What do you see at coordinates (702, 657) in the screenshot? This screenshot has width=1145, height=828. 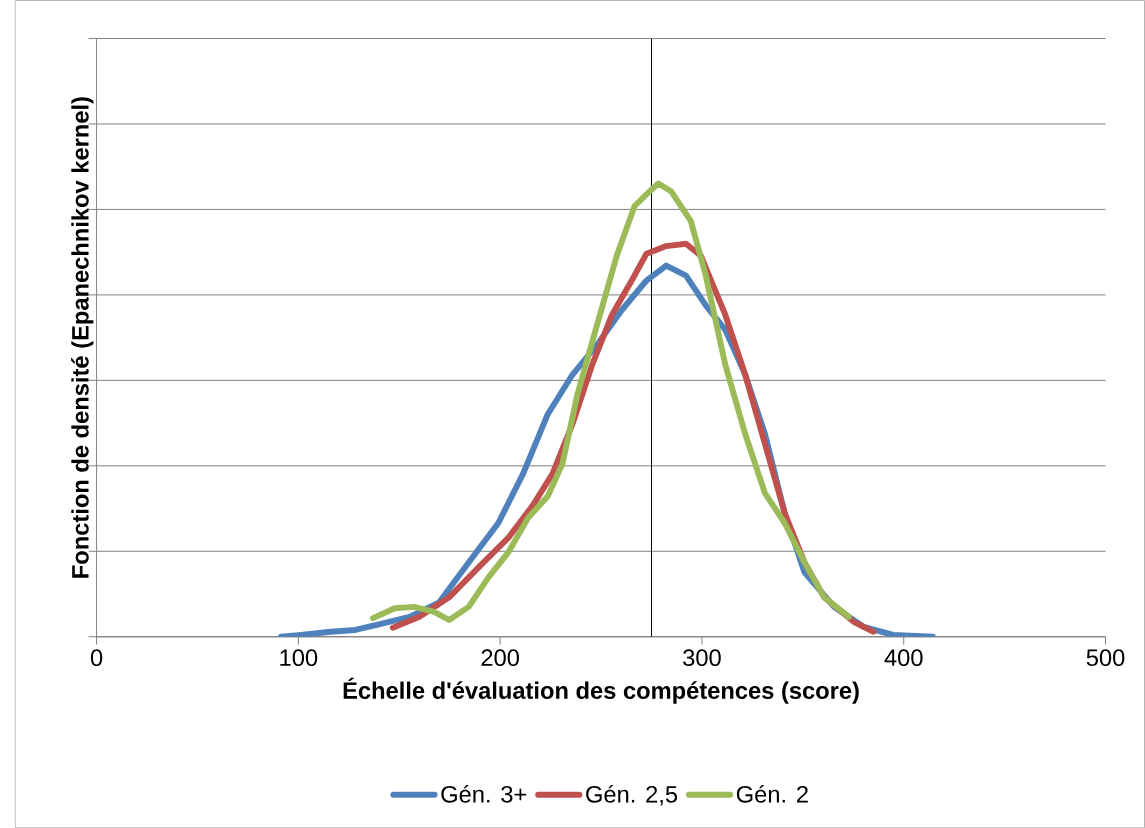 I see `x-tick-label: 300` at bounding box center [702, 657].